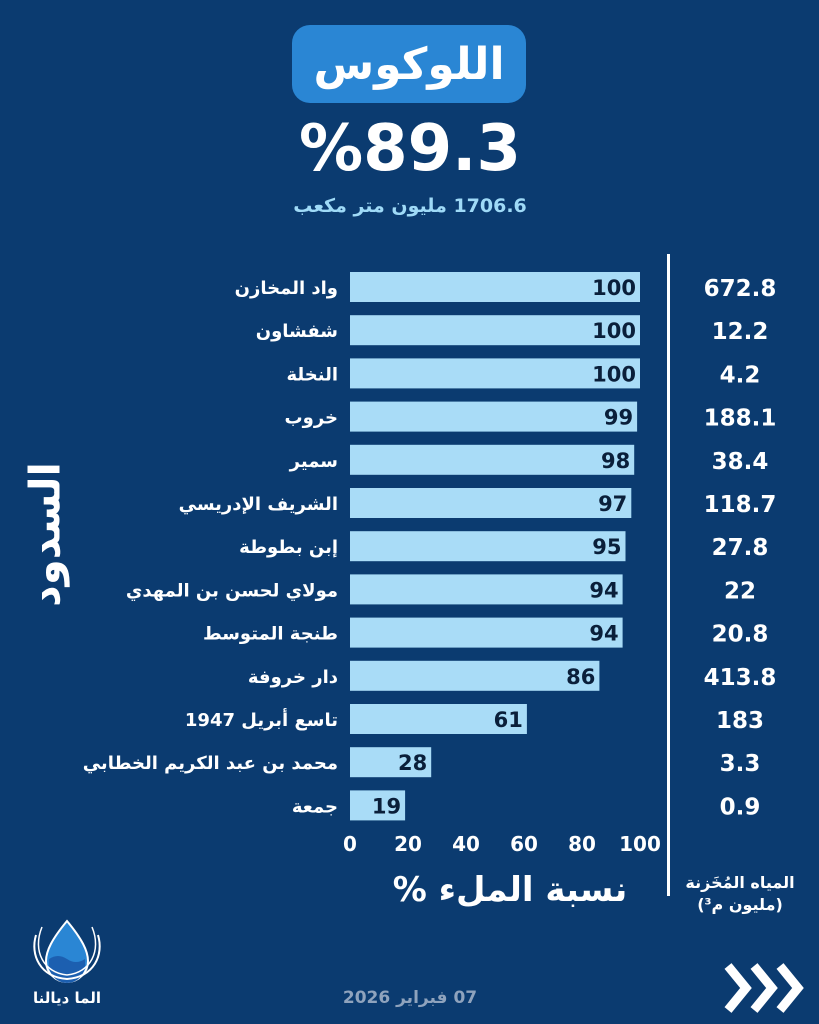  What do you see at coordinates (508, 720) in the screenshot?
I see `bar-value-label: 61` at bounding box center [508, 720].